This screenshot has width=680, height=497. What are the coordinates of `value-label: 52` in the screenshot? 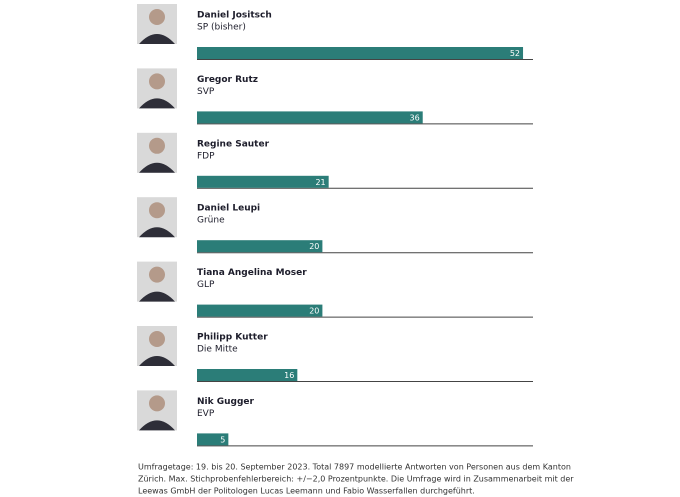 It's located at (515, 53).